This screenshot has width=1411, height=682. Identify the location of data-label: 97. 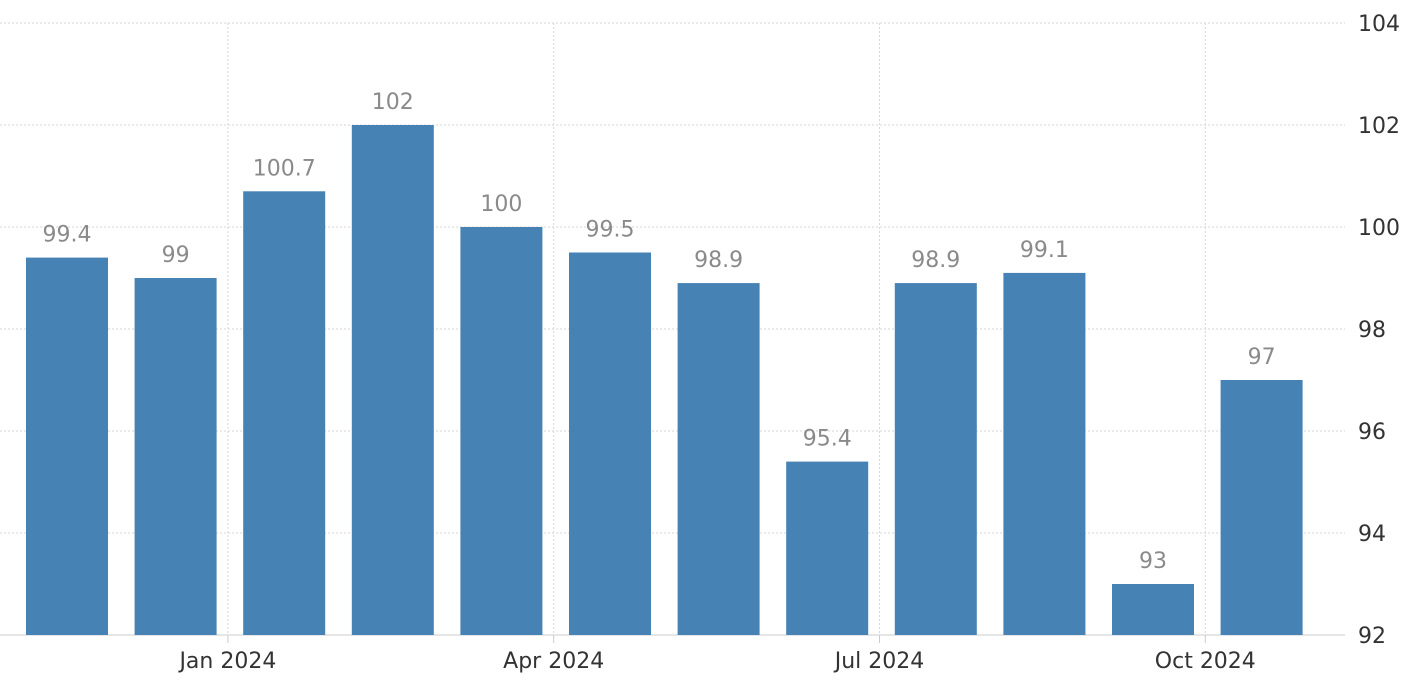
(1262, 357).